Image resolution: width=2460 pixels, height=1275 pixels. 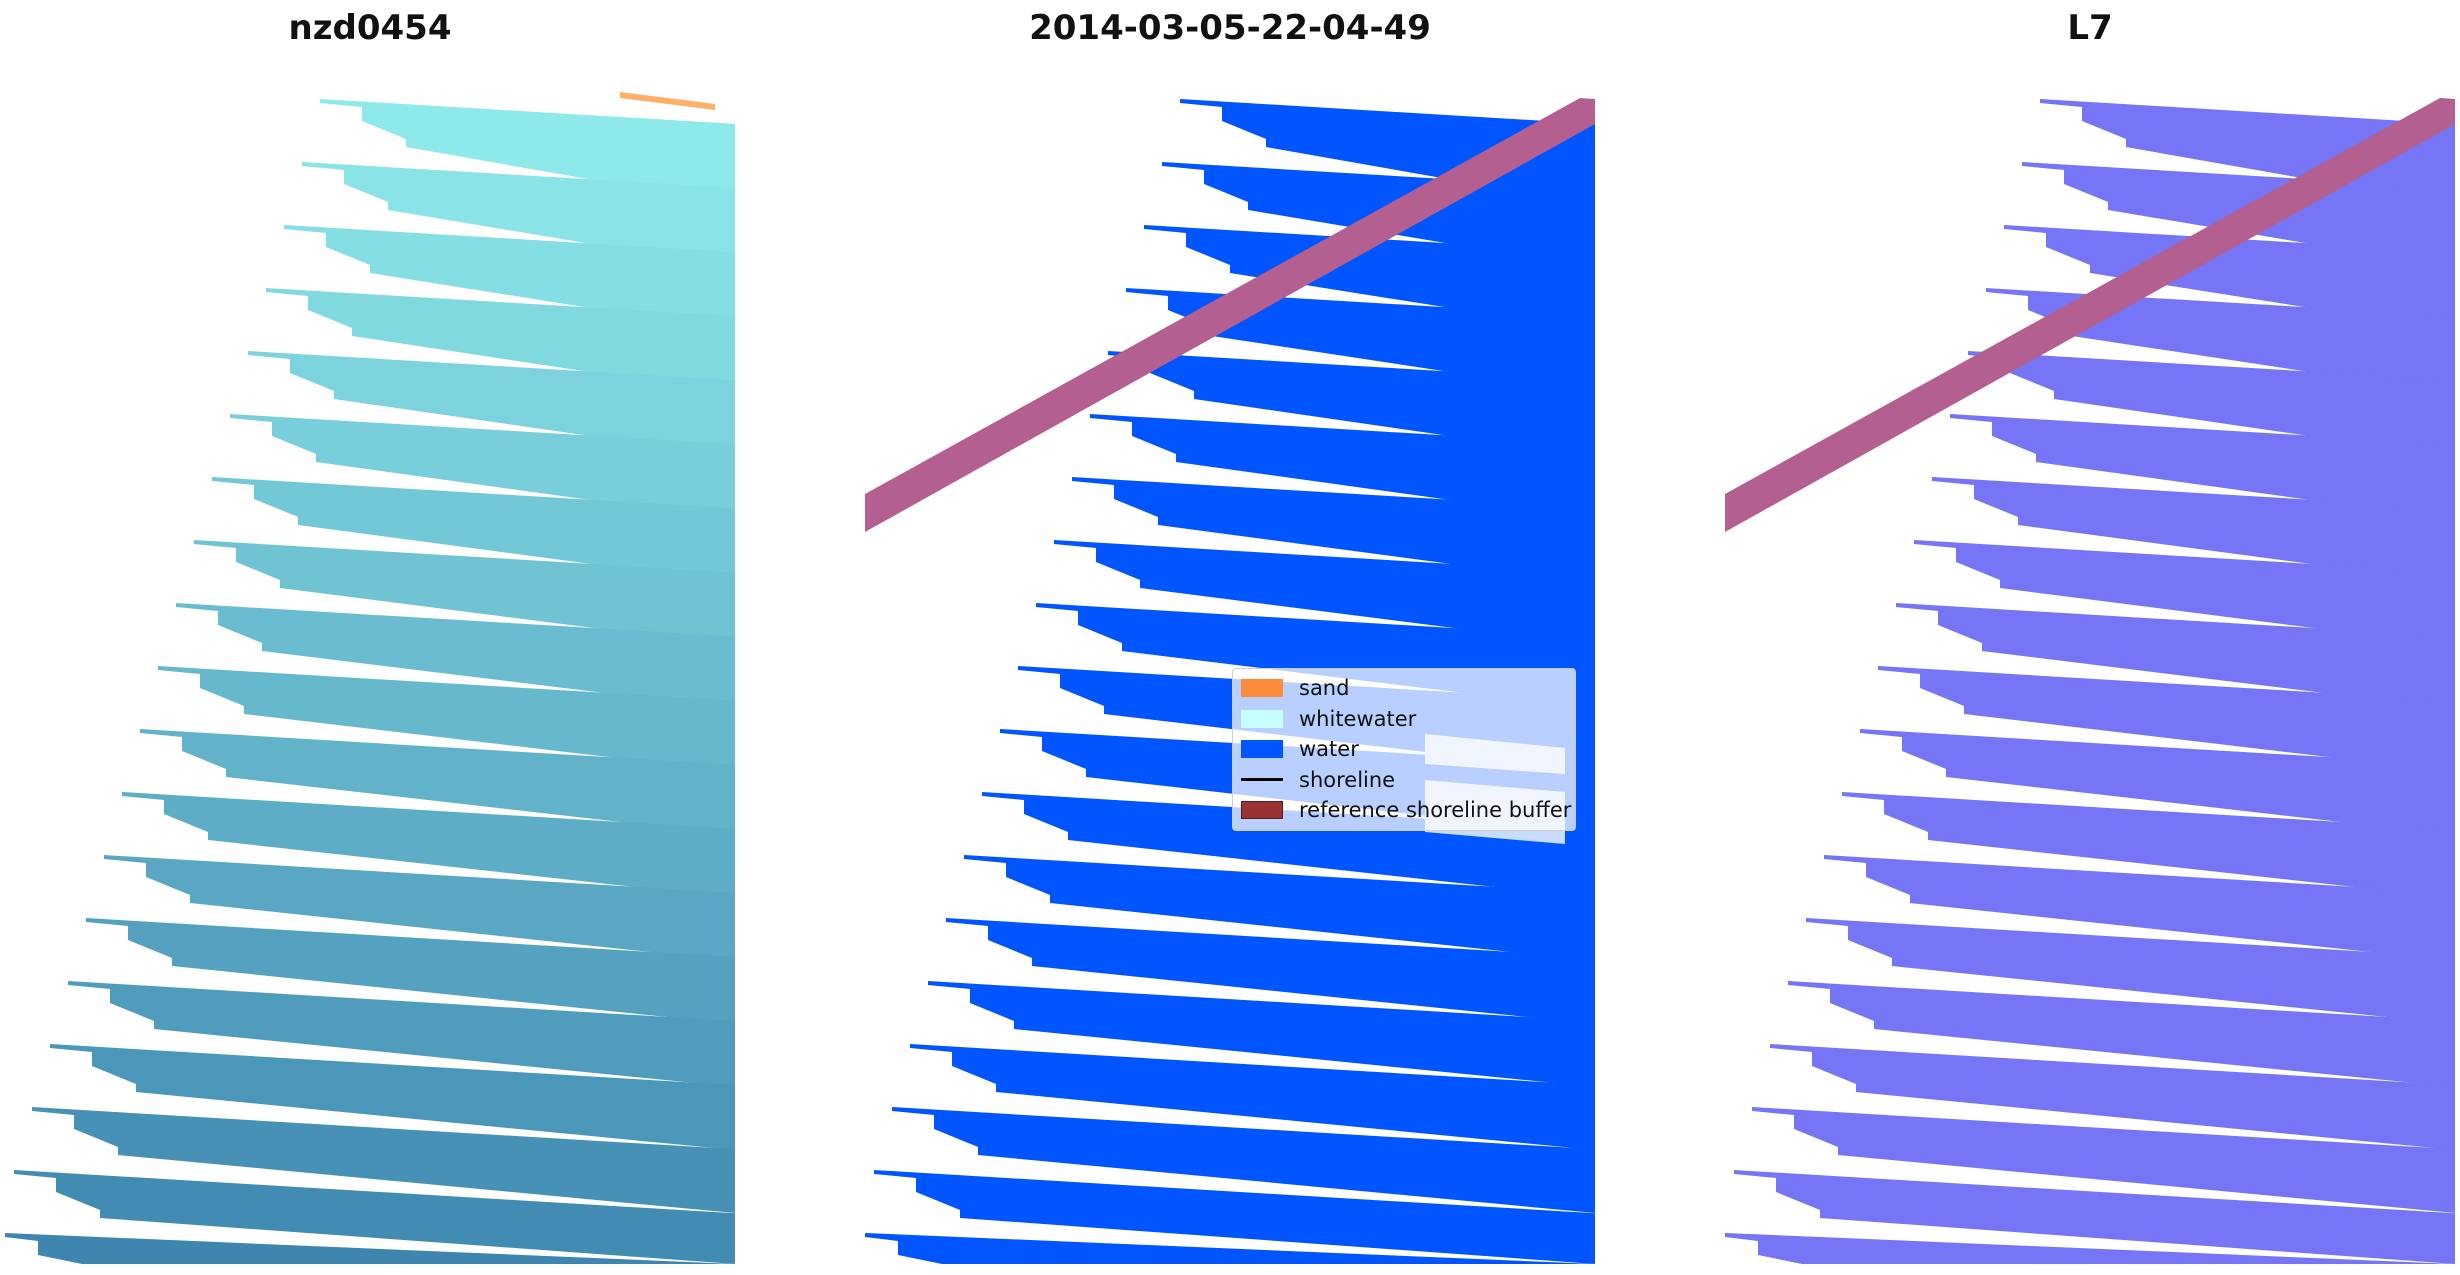 I want to click on water-swatch, so click(x=1262, y=749).